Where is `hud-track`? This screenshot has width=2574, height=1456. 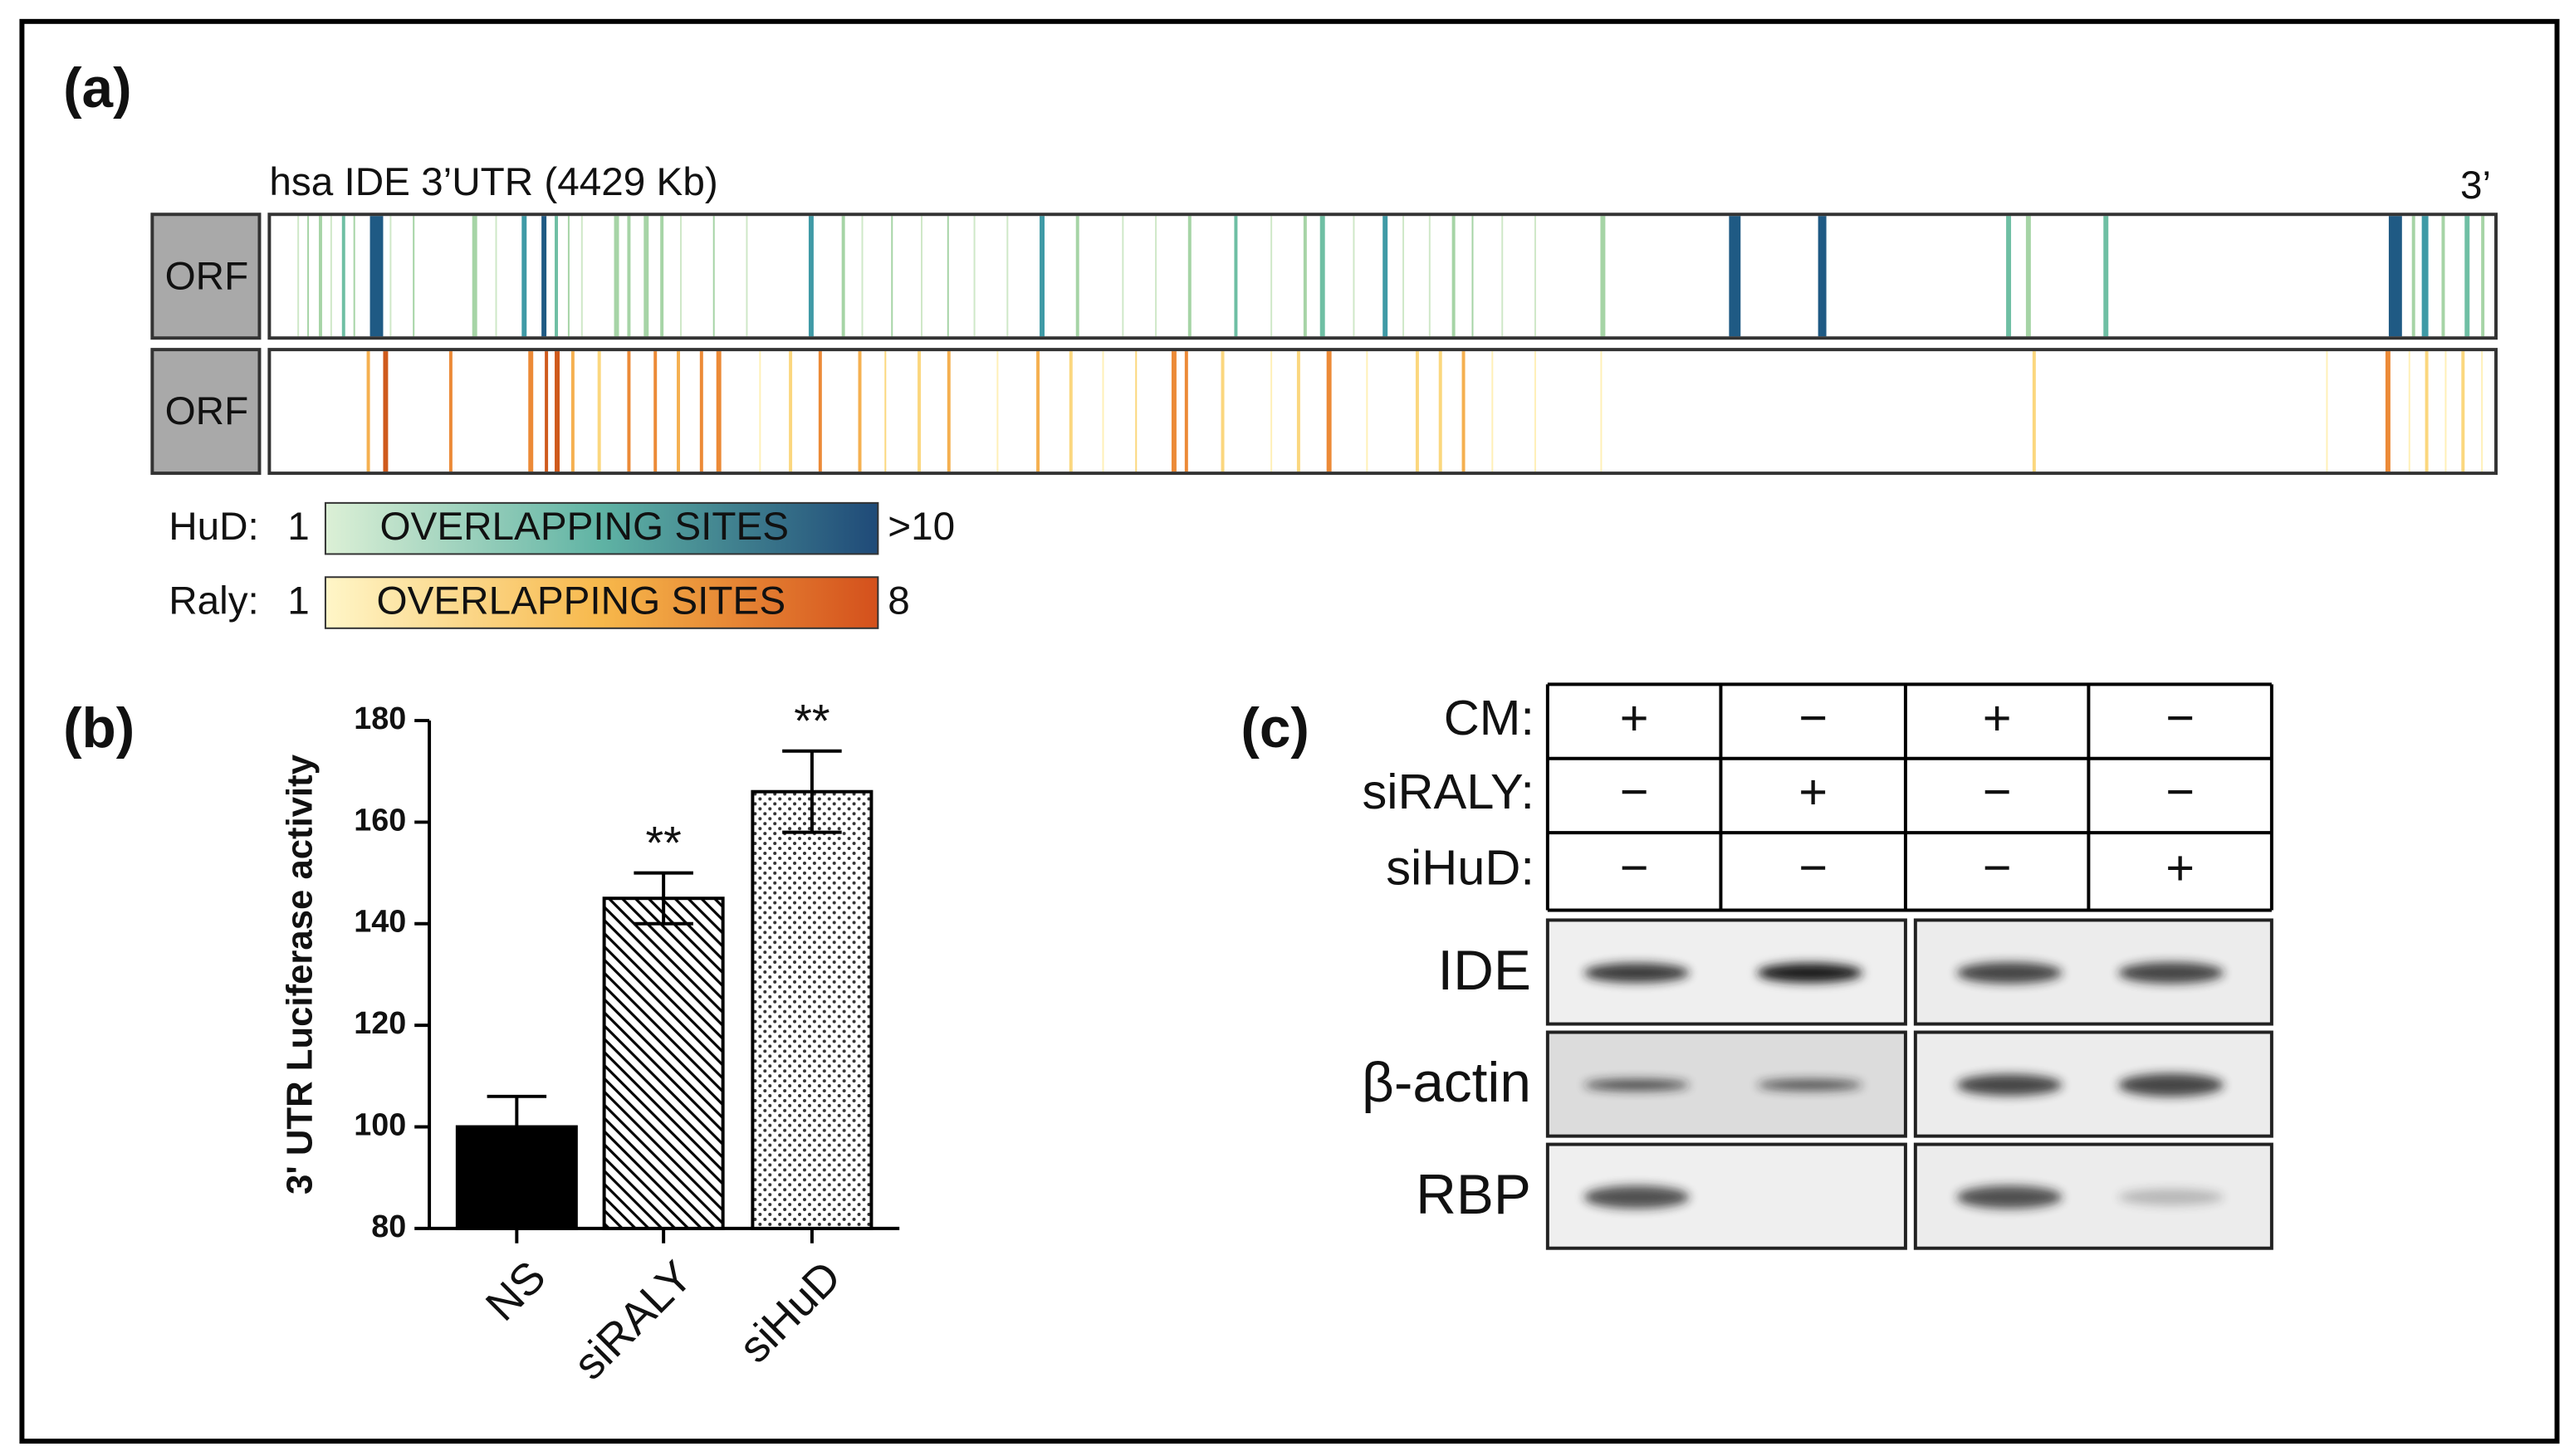
hud-track is located at coordinates (1382, 276).